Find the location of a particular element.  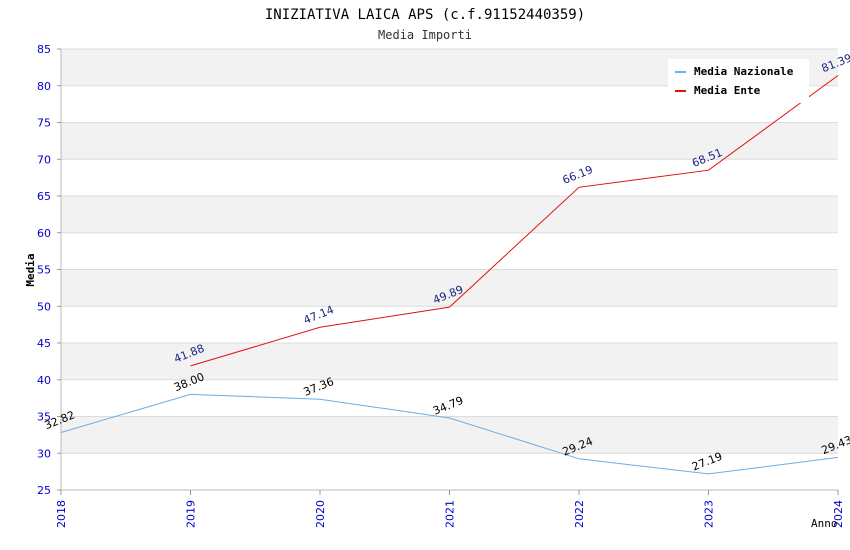

data-label: 66.19 is located at coordinates (578, 175).